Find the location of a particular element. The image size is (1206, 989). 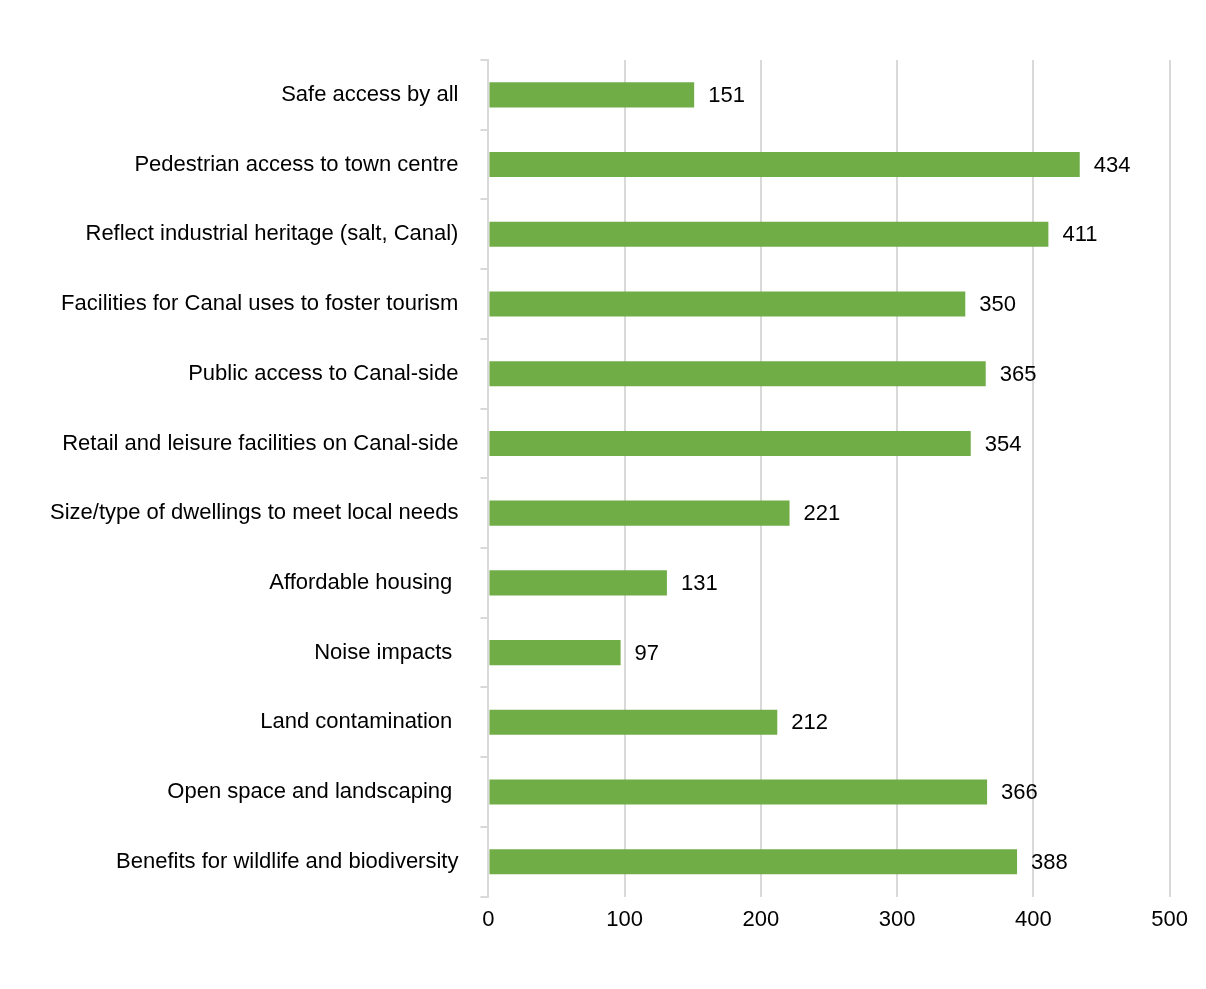

y-tick-label: Open space and landscaping is located at coordinates (313, 791).